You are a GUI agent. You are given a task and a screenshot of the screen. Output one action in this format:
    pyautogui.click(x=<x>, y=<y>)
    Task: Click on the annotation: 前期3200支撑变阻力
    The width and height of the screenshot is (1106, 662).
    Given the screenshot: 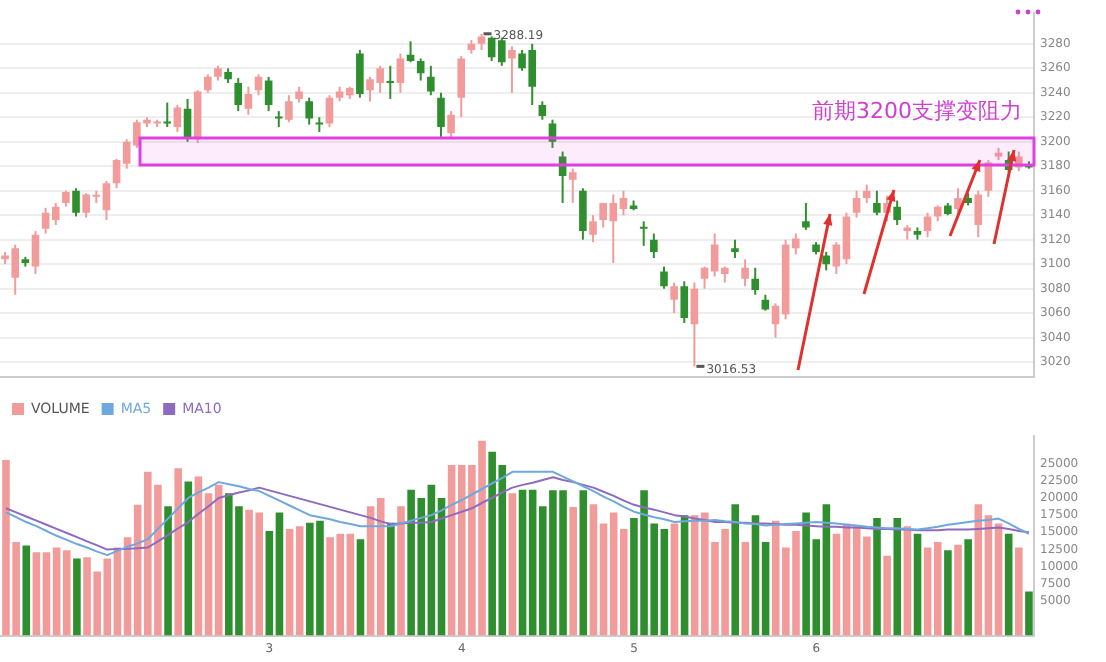 What is the action you would take?
    pyautogui.click(x=917, y=111)
    